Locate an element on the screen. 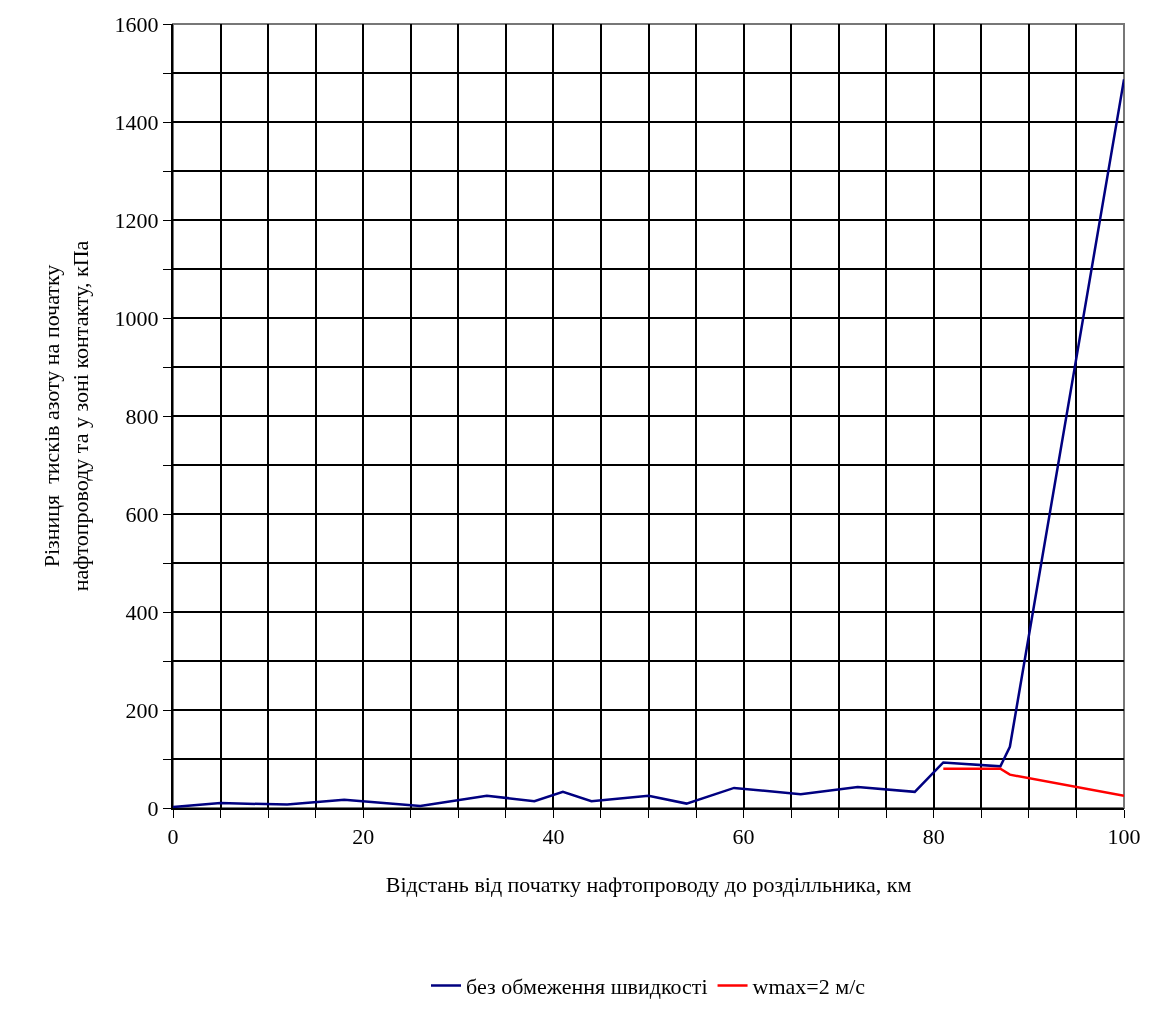 This screenshot has width=1153, height=1019. y-tick-label: 800 is located at coordinates (142, 416).